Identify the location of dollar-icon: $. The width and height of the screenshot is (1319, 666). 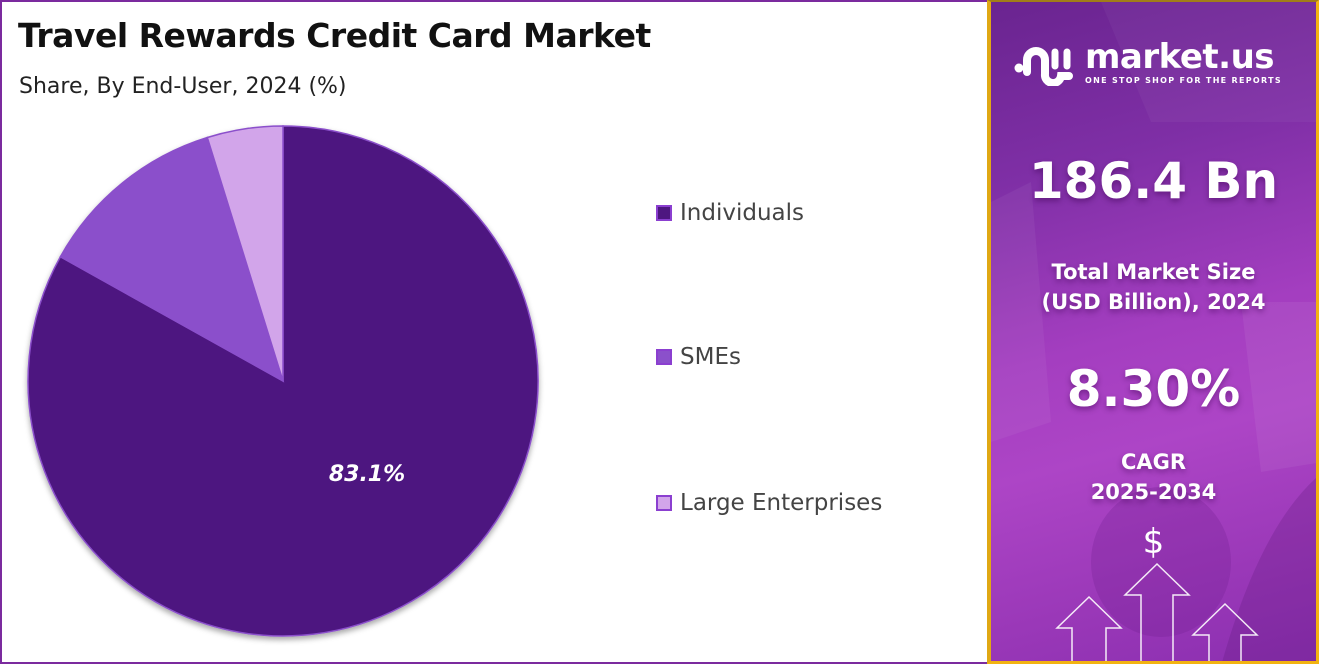
(1153, 542).